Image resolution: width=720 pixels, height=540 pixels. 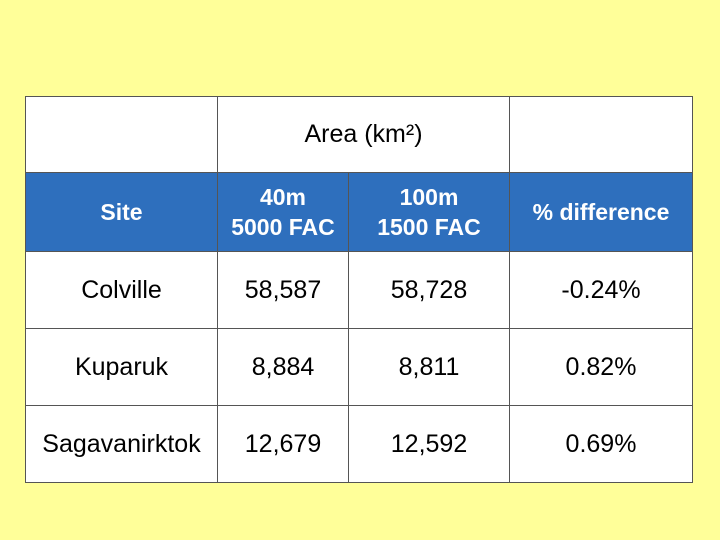 I want to click on group-header-row: Area (km²), so click(x=359, y=134).